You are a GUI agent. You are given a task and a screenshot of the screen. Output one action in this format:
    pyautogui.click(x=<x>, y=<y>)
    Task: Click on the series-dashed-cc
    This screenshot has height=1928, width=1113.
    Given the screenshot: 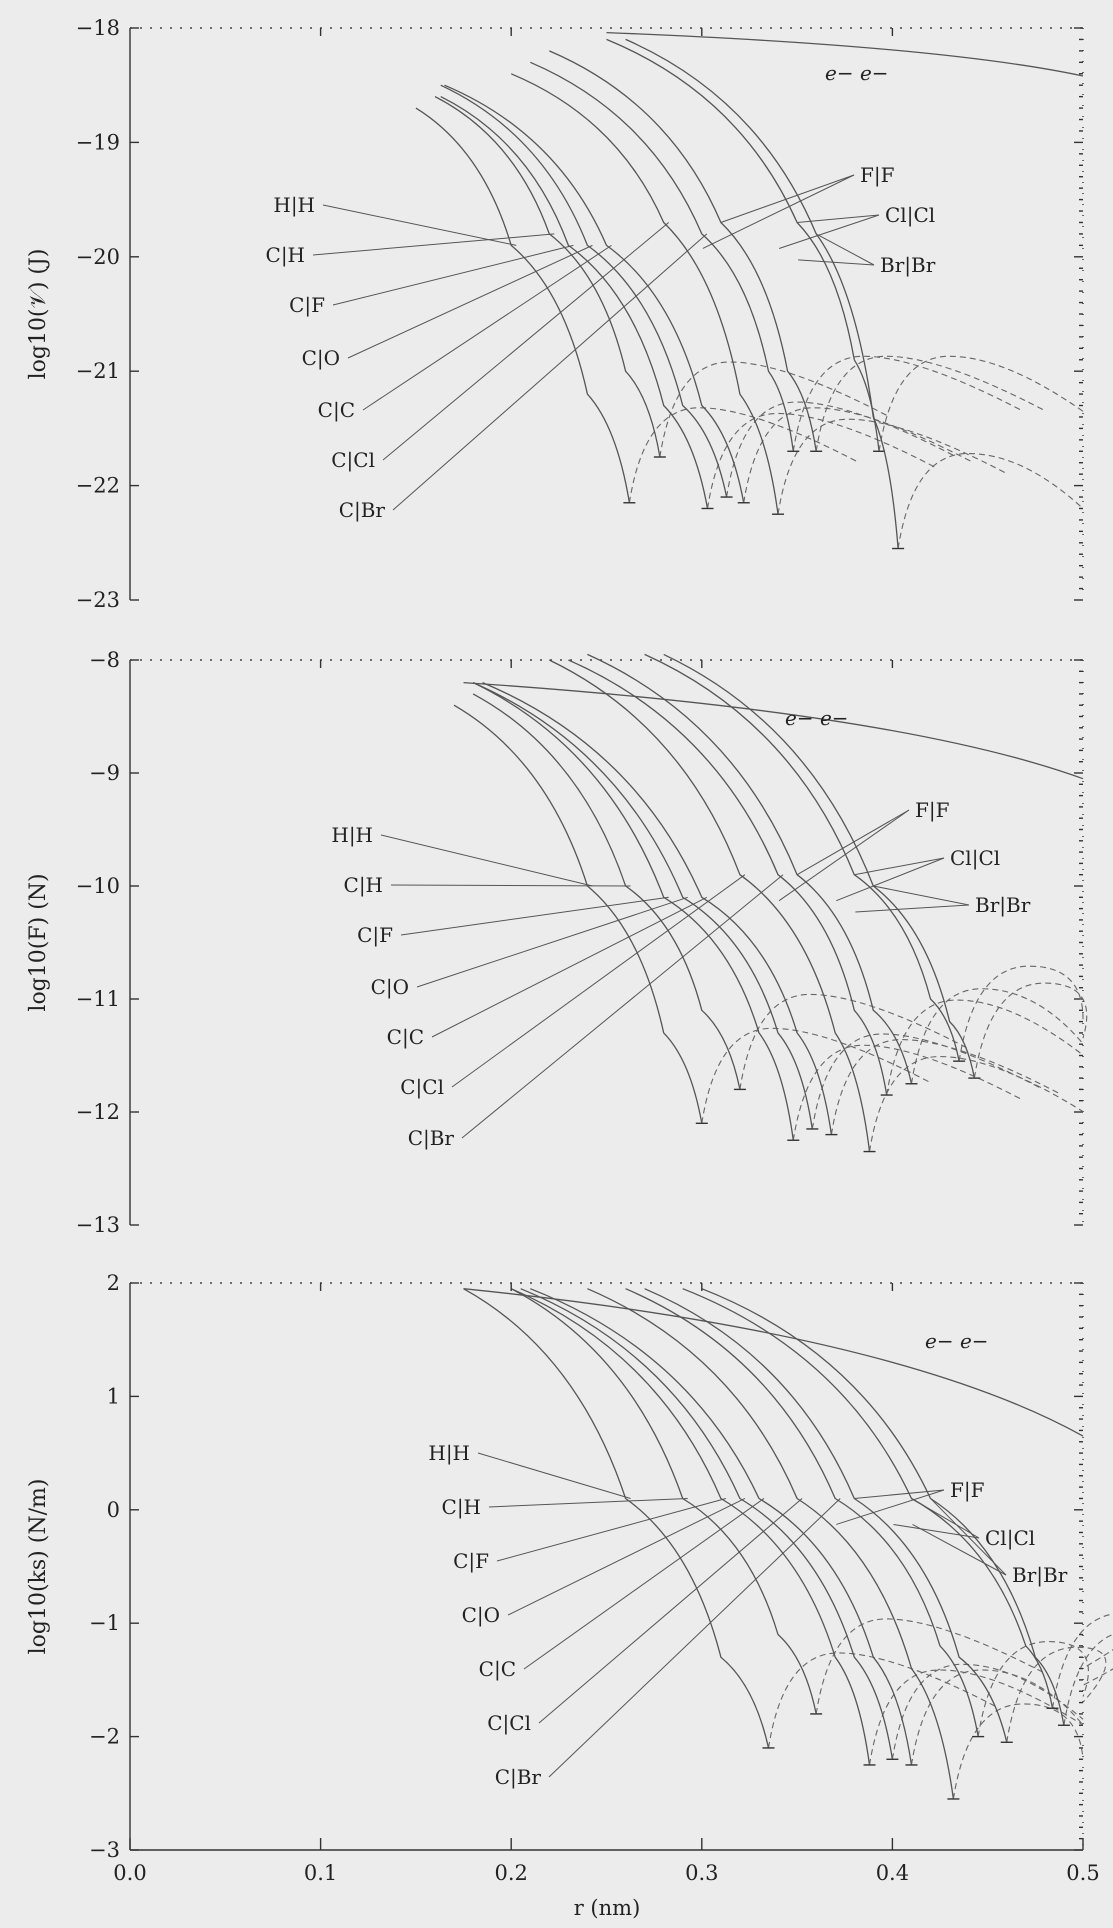 What is the action you would take?
    pyautogui.click(x=946, y=1087)
    